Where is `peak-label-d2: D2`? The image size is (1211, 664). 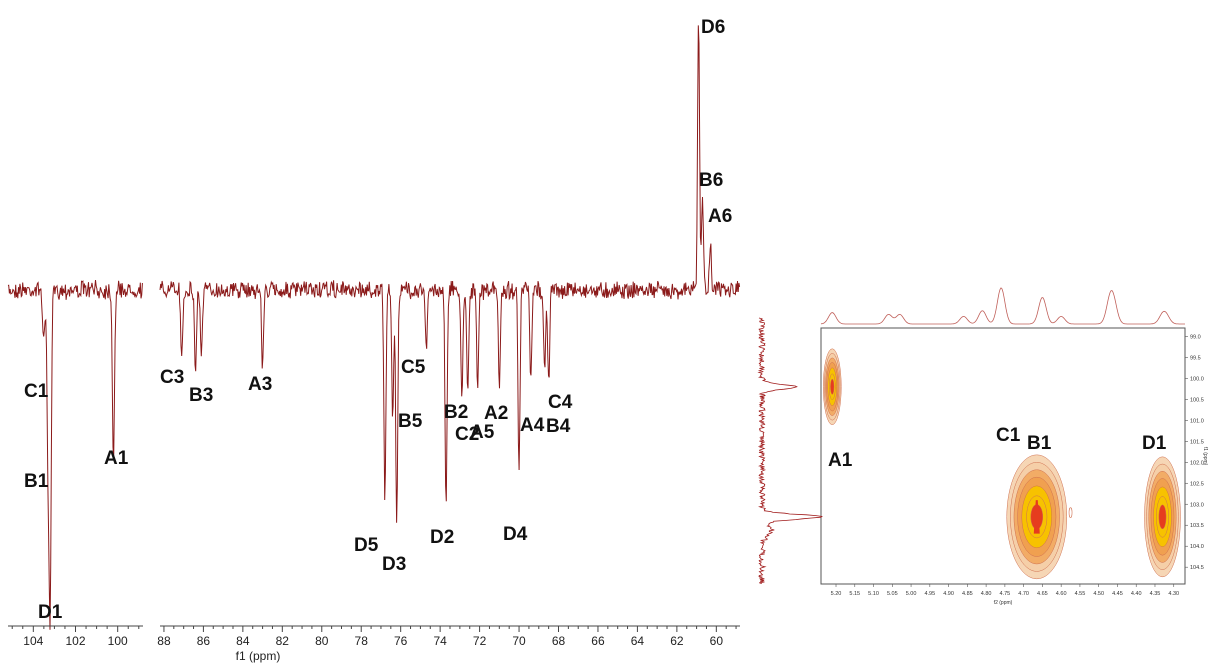 peak-label-d2: D2 is located at coordinates (442, 537).